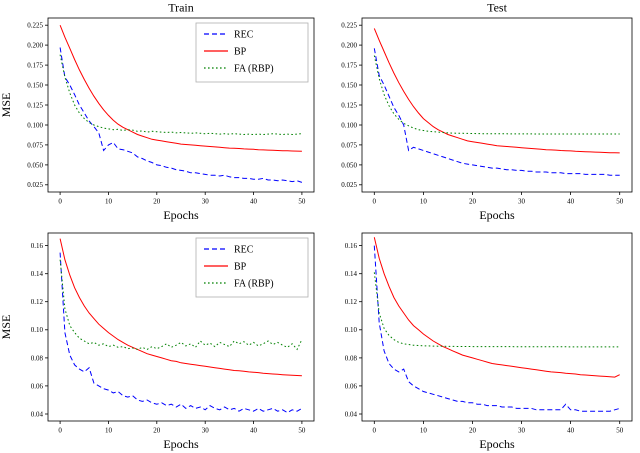 The height and width of the screenshot is (453, 640). I want to click on chart-title: Train, so click(181, 8).